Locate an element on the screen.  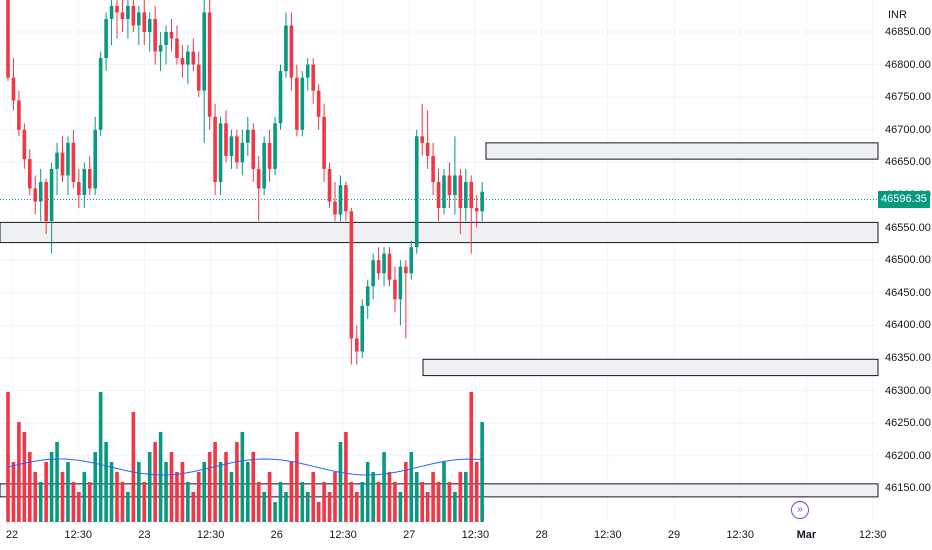
scroll-to-realtime-button: » is located at coordinates (800, 510).